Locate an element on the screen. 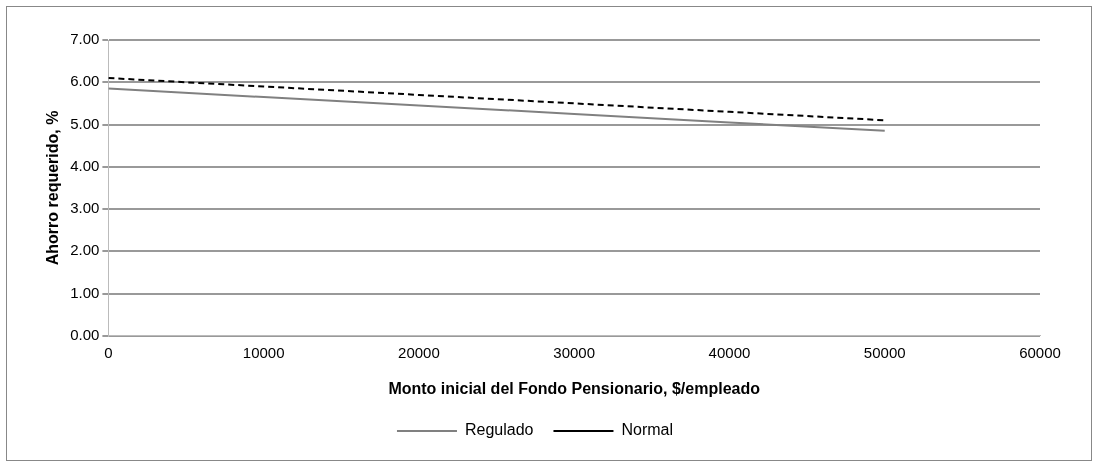 This screenshot has width=1100, height=469. legend-label: Regulado is located at coordinates (499, 430).